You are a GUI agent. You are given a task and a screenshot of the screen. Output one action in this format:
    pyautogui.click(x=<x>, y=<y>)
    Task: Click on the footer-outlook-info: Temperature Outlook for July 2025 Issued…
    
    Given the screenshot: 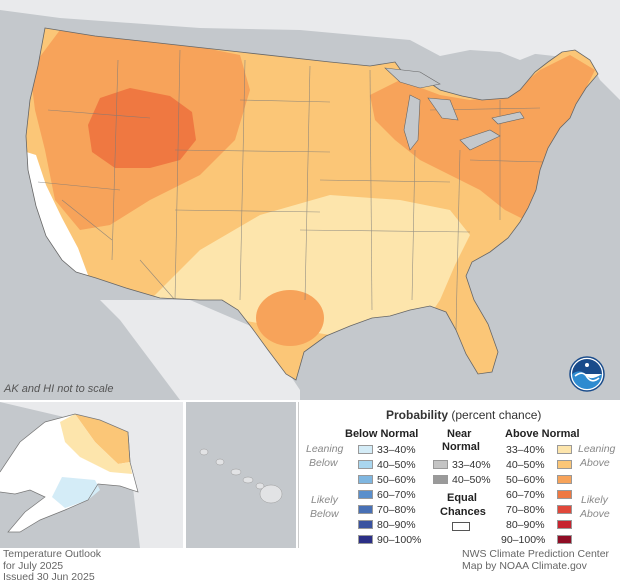 What is the action you would take?
    pyautogui.click(x=52, y=566)
    